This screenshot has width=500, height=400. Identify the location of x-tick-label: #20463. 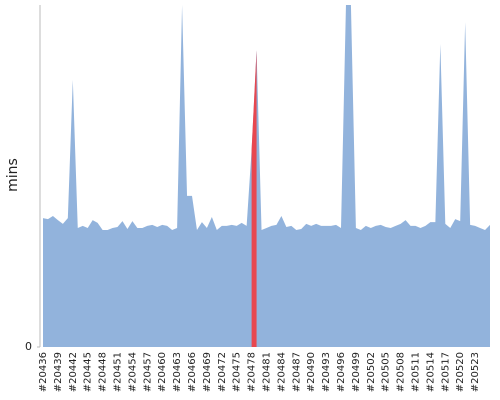
(177, 372).